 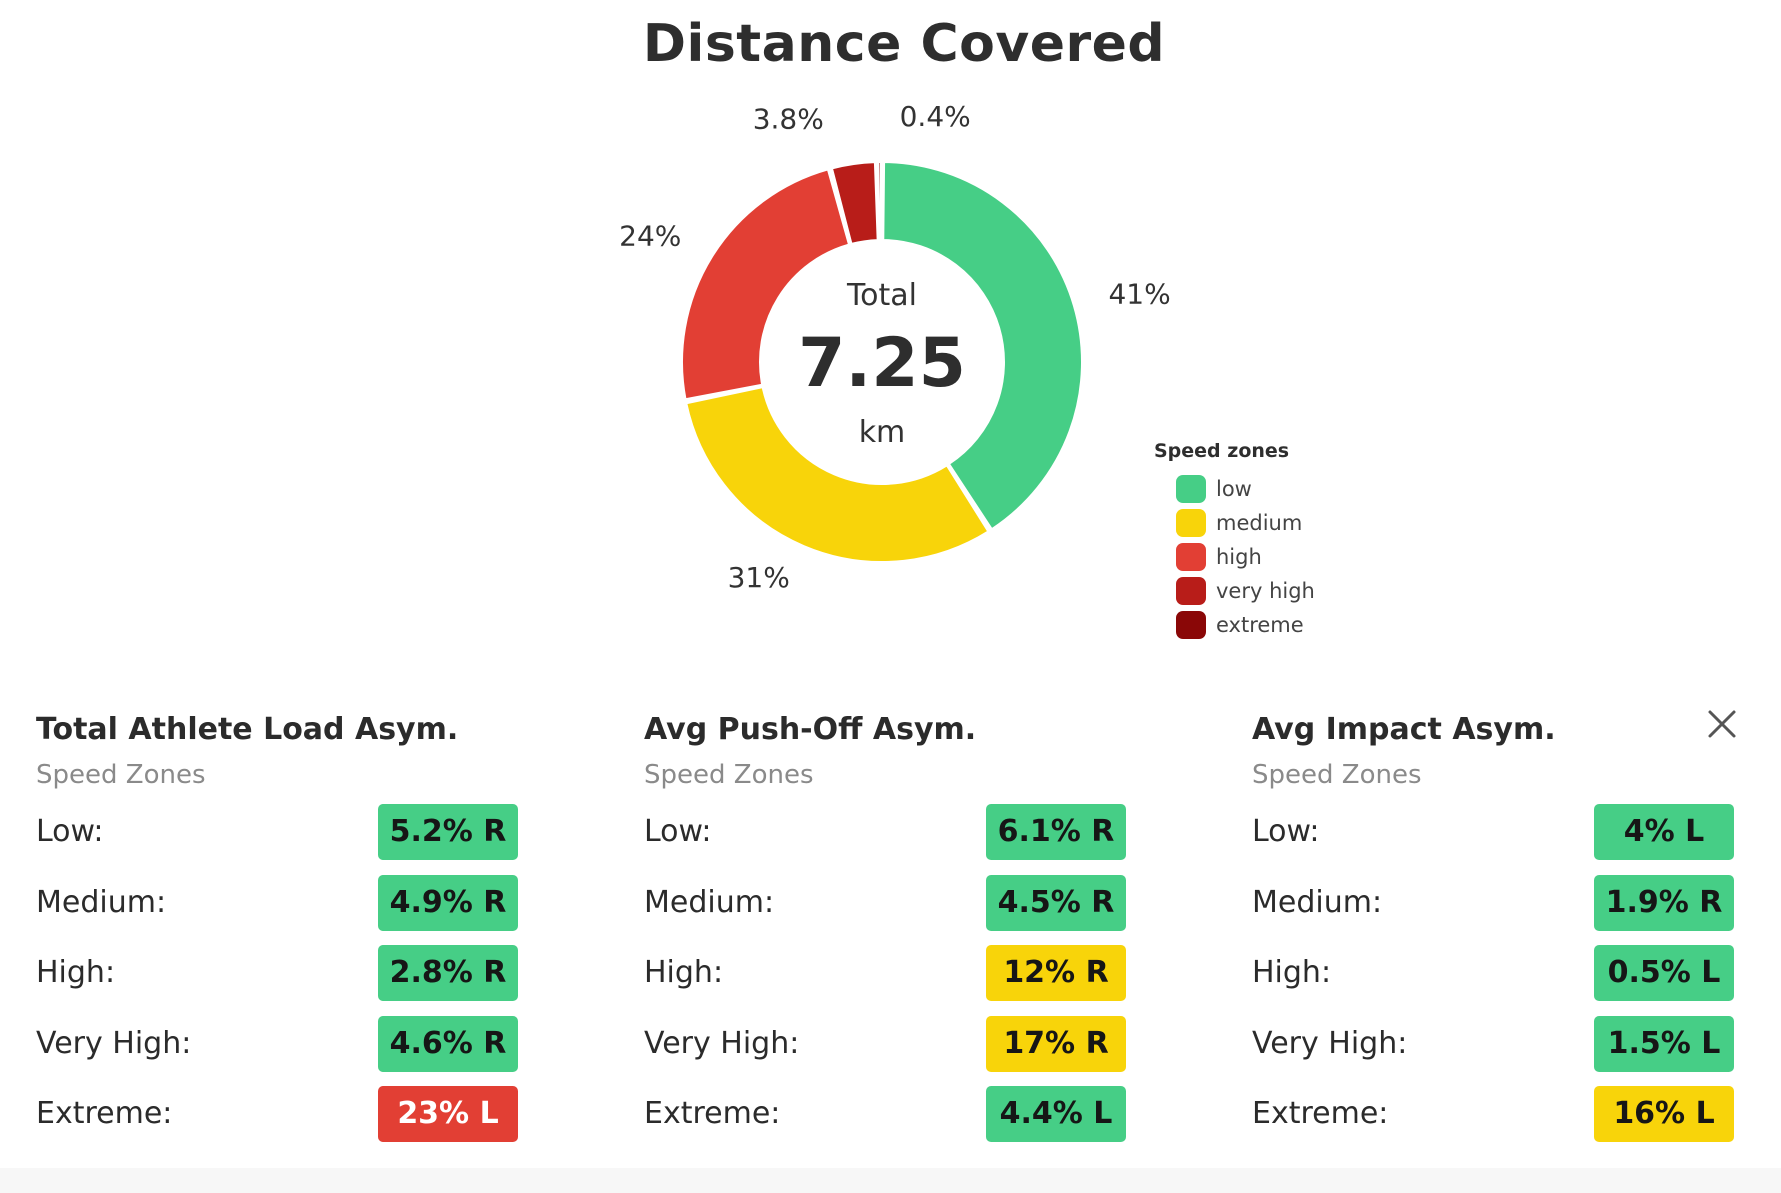 What do you see at coordinates (885, 1047) in the screenshot?
I see `panel-row: Very High: 17% R` at bounding box center [885, 1047].